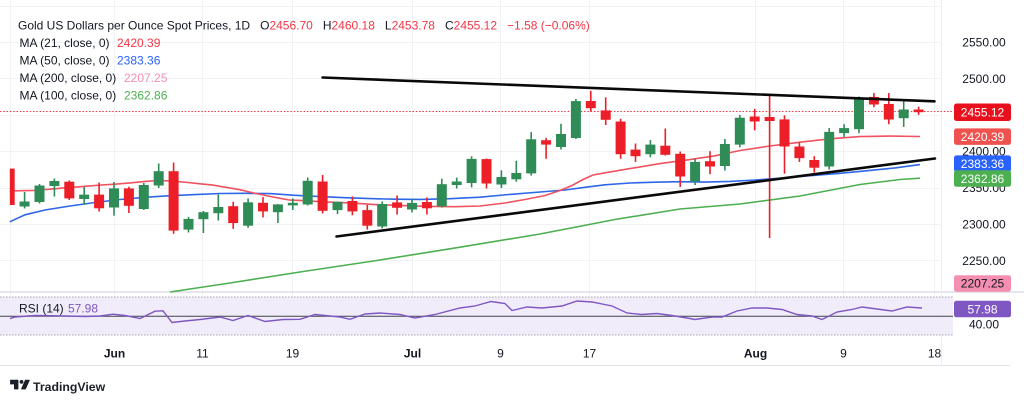 This screenshot has width=1024, height=403. What do you see at coordinates (65, 60) in the screenshot?
I see `svg-text: MA (50, close, 0)` at bounding box center [65, 60].